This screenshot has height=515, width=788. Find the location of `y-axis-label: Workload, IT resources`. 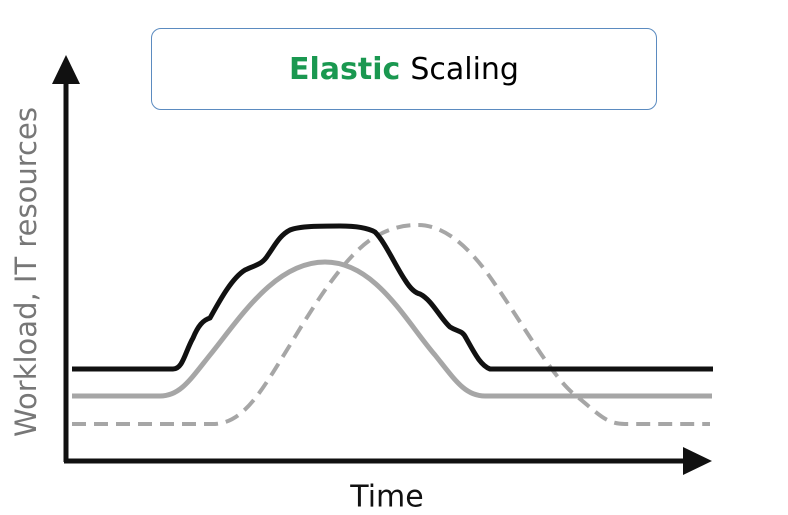

y-axis-label: Workload, IT resources is located at coordinates (26, 272).